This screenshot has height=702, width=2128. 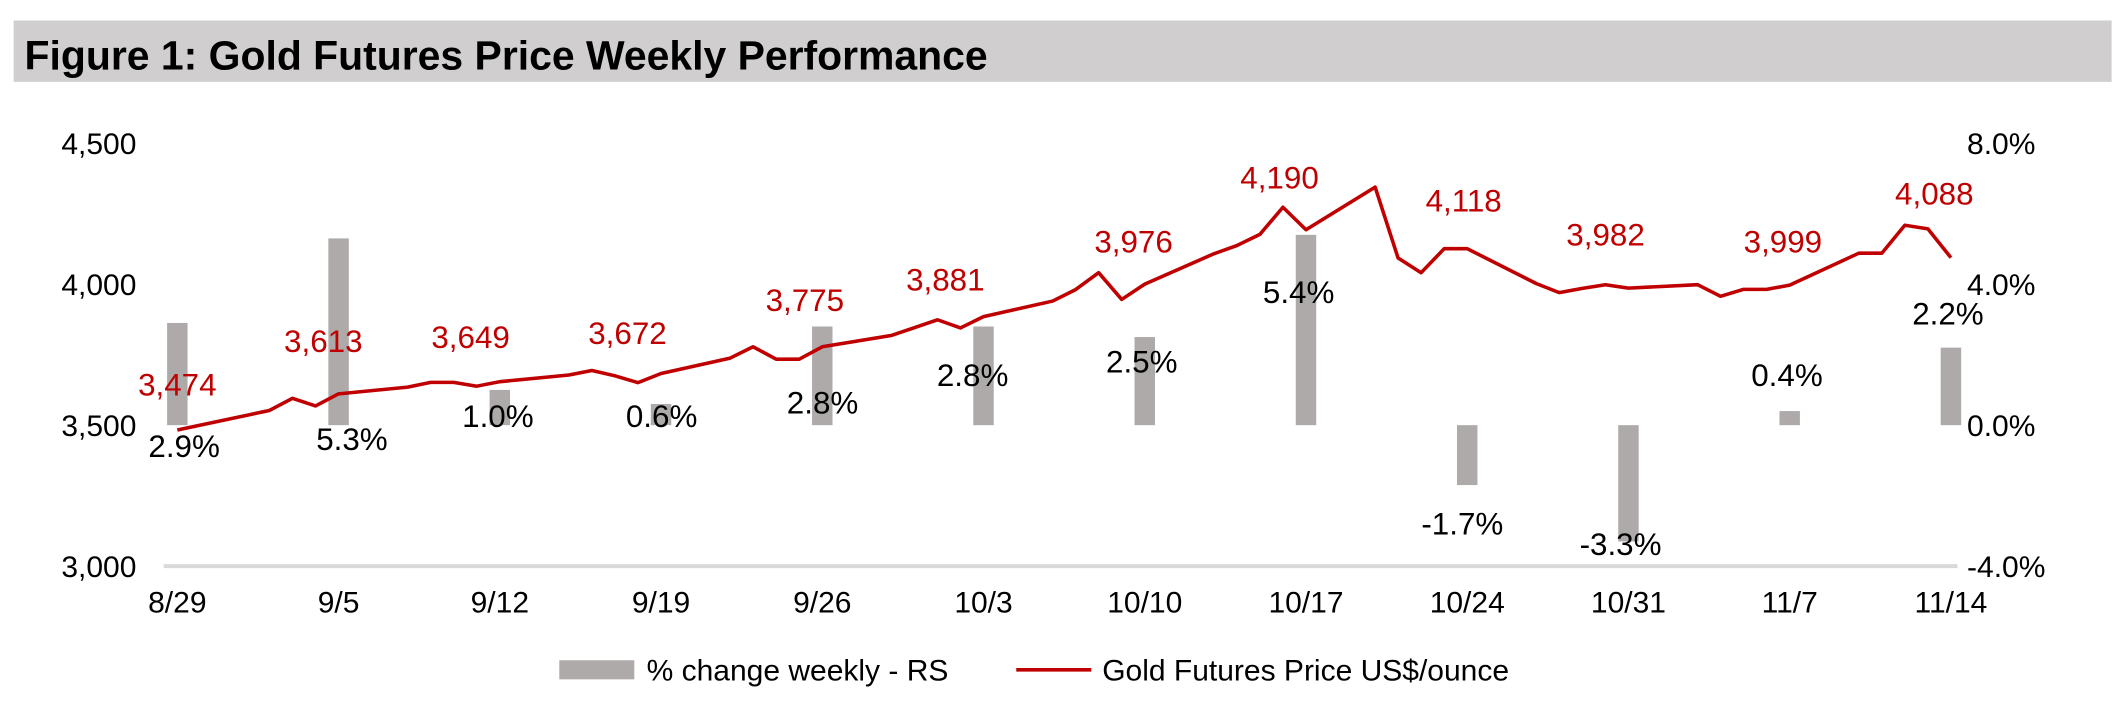 What do you see at coordinates (798, 671) in the screenshot?
I see `legend-label-bars: % change weekly - RS` at bounding box center [798, 671].